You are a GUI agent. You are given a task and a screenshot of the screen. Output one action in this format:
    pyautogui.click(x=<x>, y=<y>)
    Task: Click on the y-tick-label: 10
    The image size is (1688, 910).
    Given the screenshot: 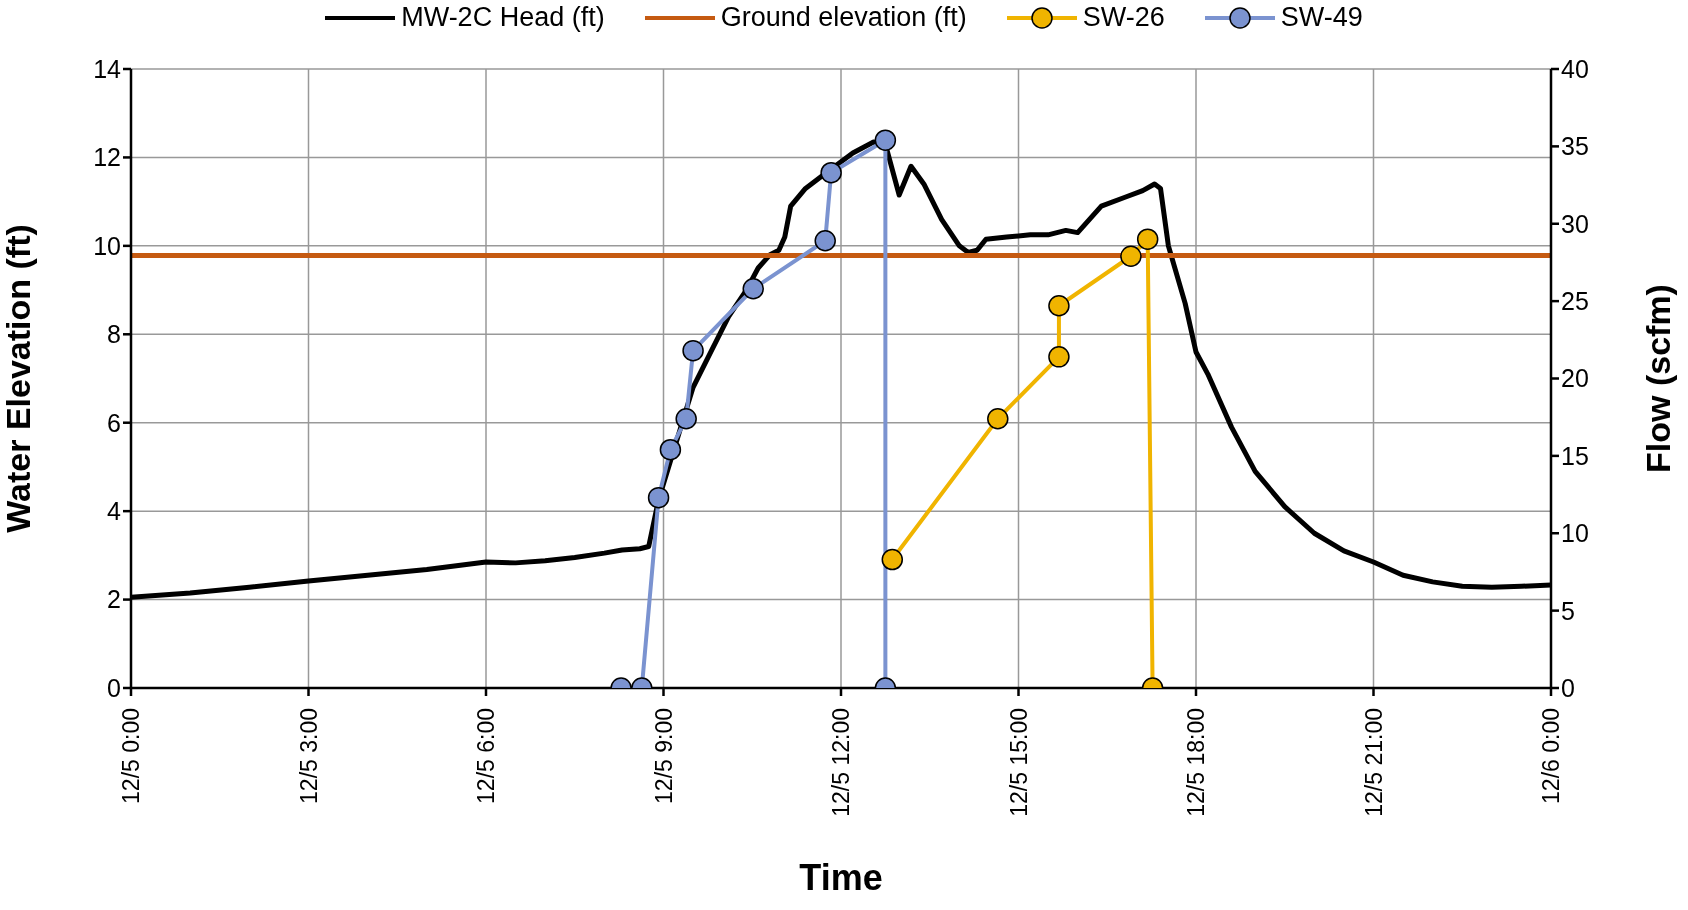 What is the action you would take?
    pyautogui.click(x=107, y=245)
    